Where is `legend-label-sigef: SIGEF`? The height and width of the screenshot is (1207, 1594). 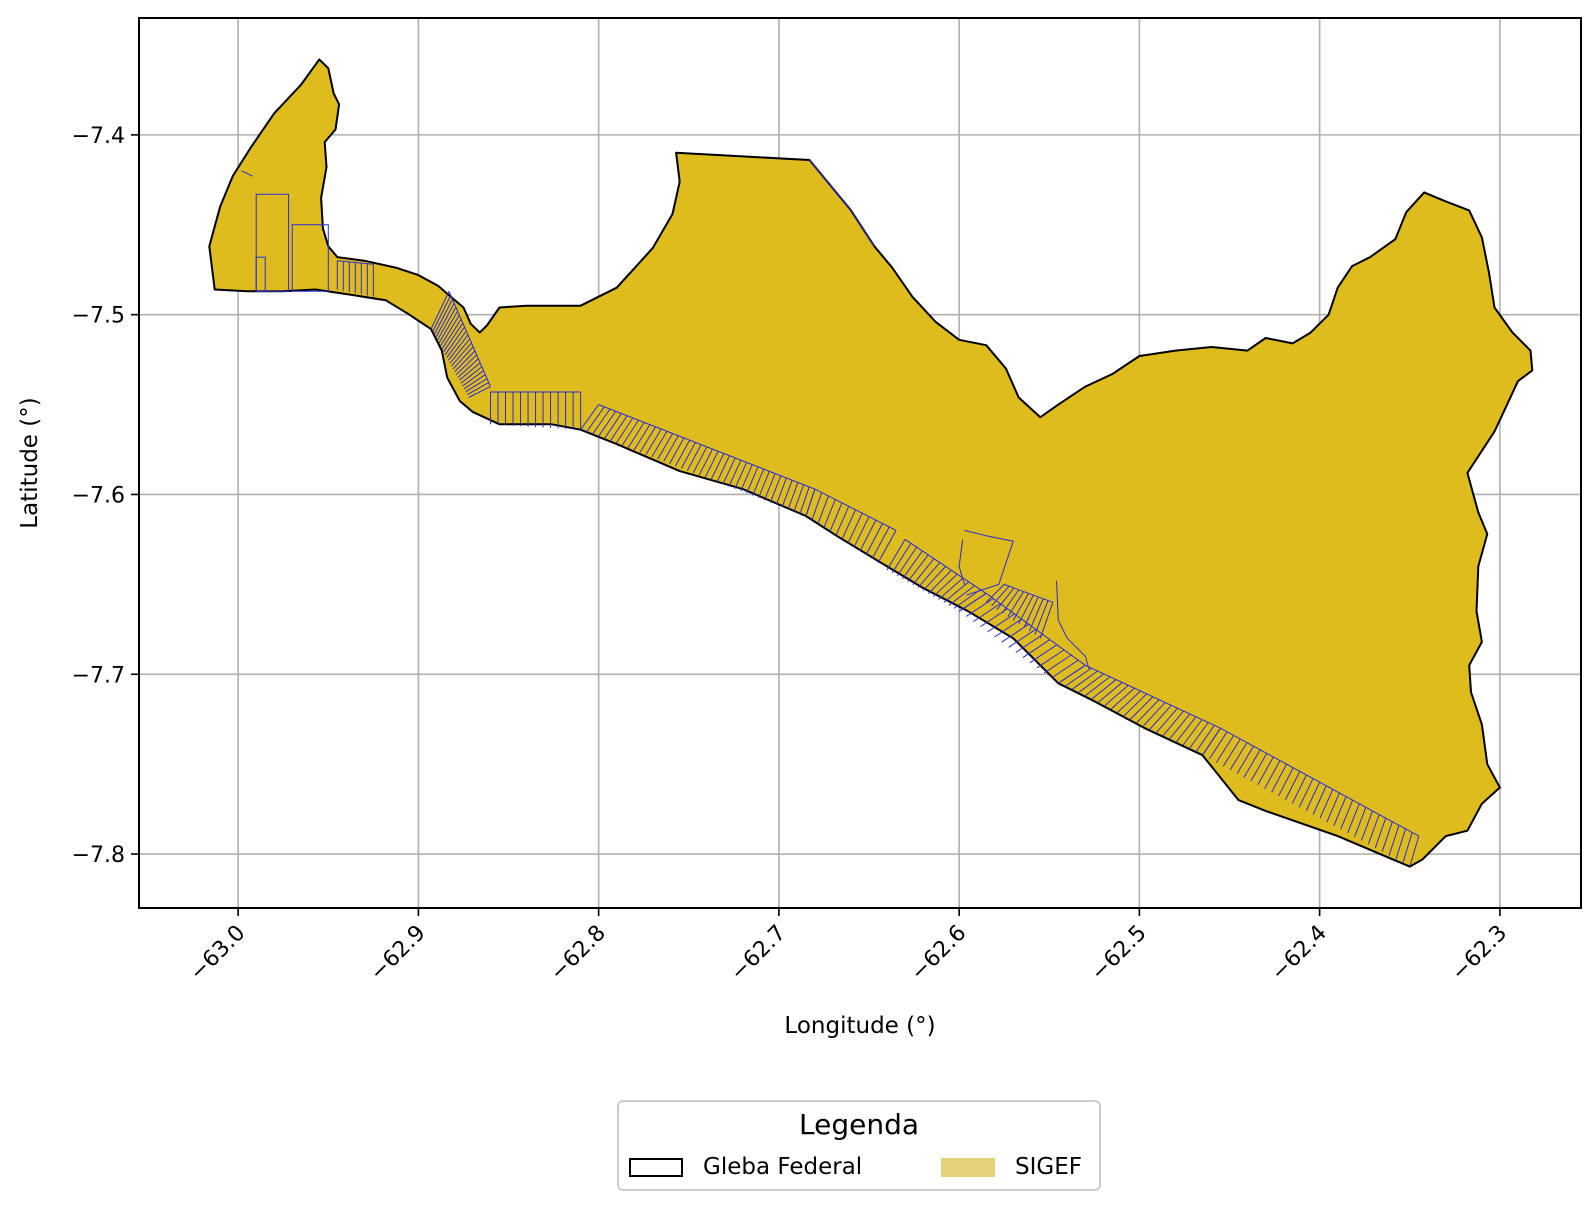
legend-label-sigef: SIGEF is located at coordinates (1048, 1167).